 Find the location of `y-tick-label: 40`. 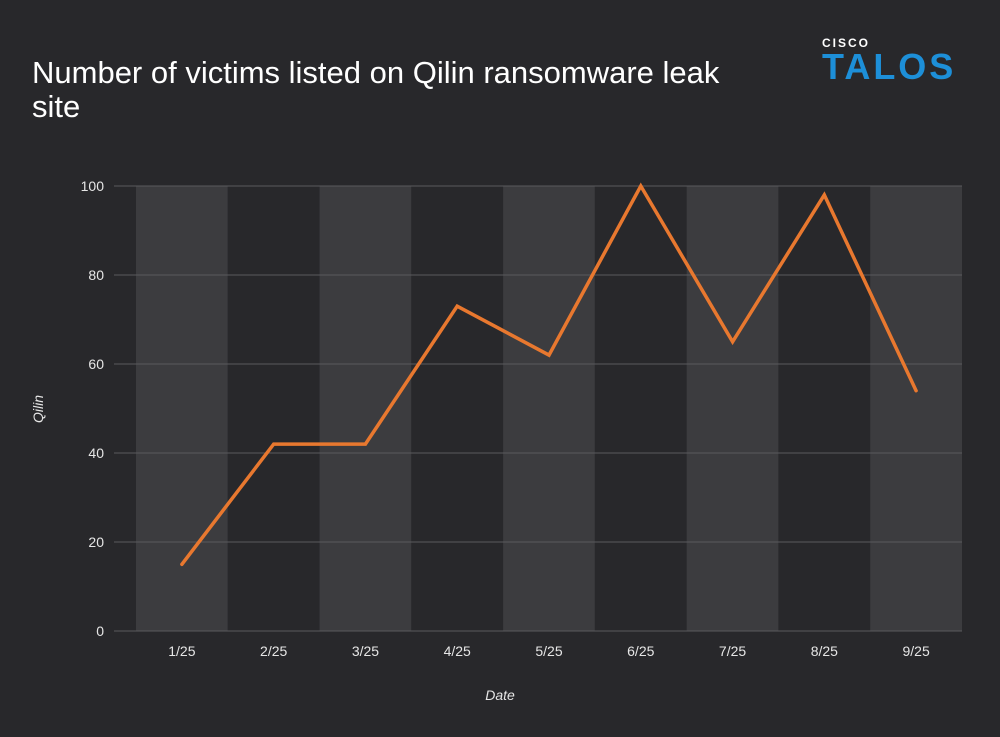

y-tick-label: 40 is located at coordinates (96, 453).